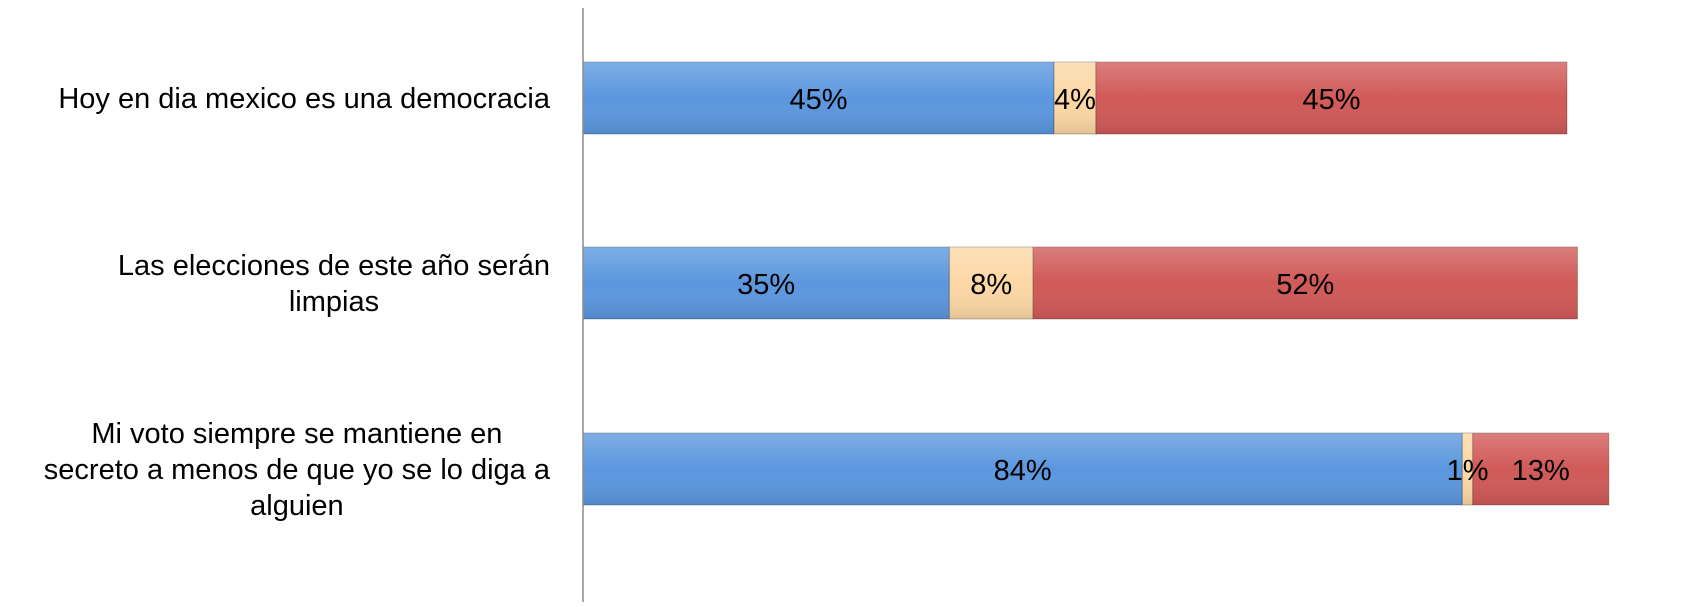  I want to click on category-label-line: limpias, so click(334, 302).